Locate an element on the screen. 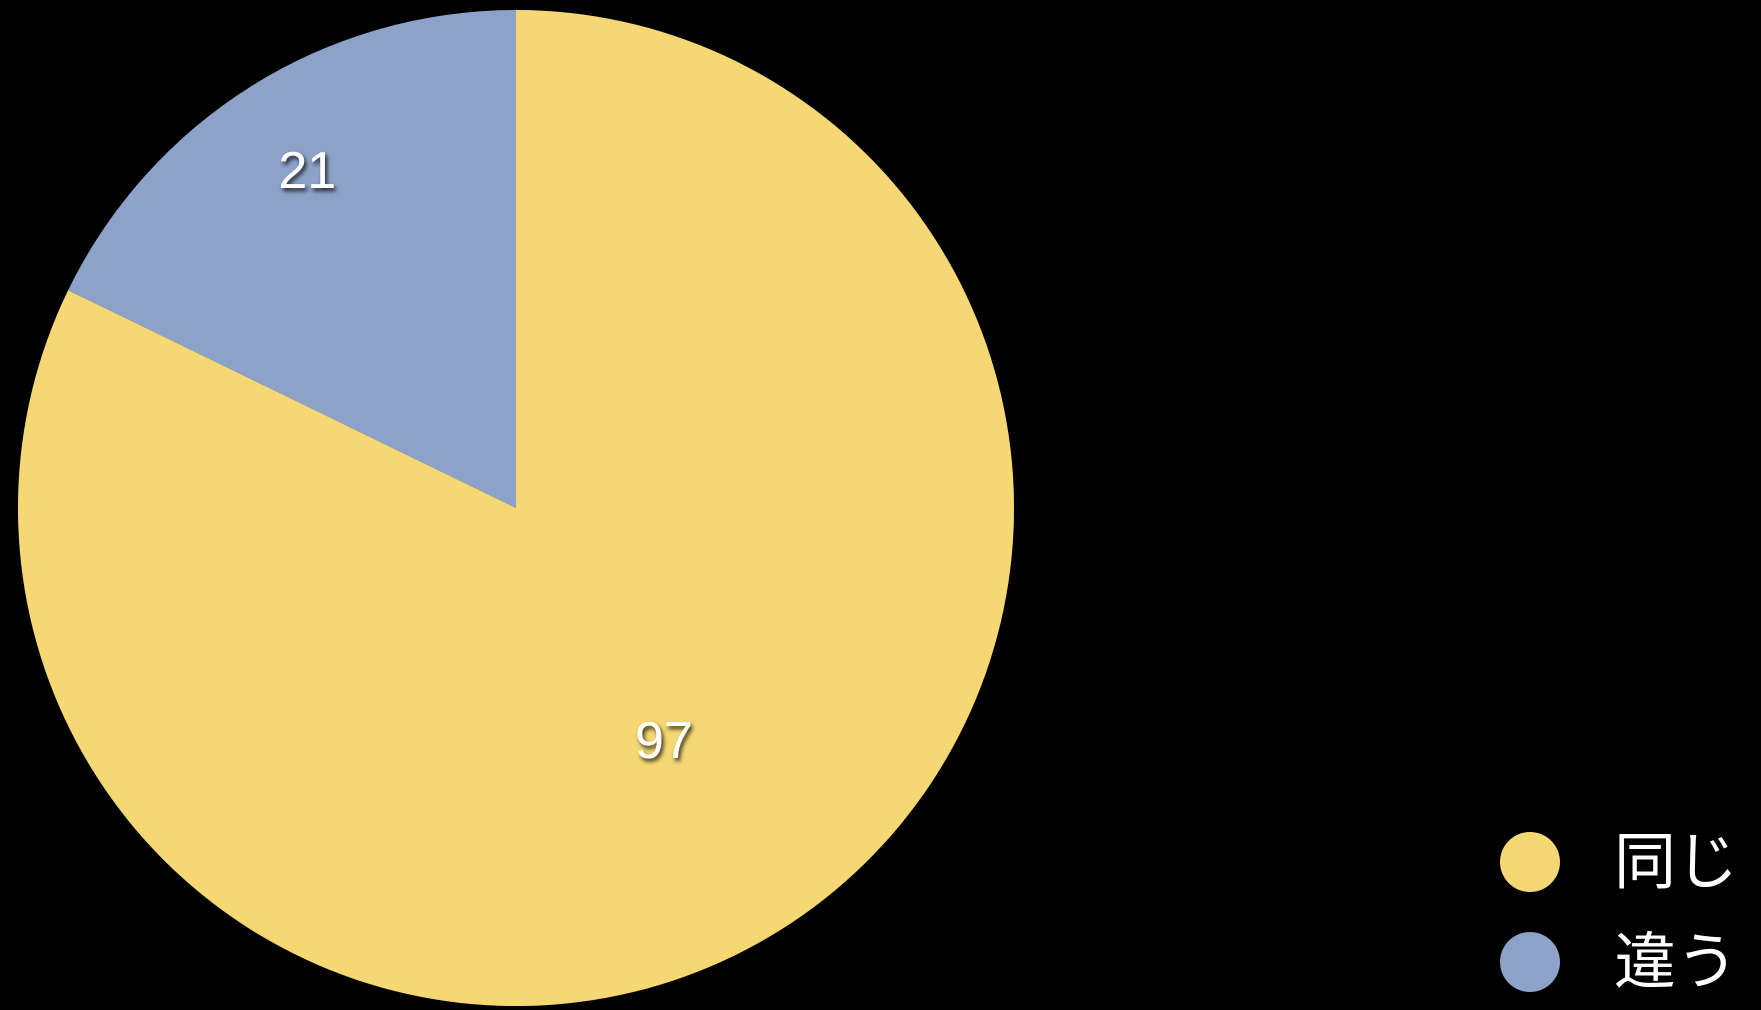  legend-label-different: 違う is located at coordinates (1676, 961).